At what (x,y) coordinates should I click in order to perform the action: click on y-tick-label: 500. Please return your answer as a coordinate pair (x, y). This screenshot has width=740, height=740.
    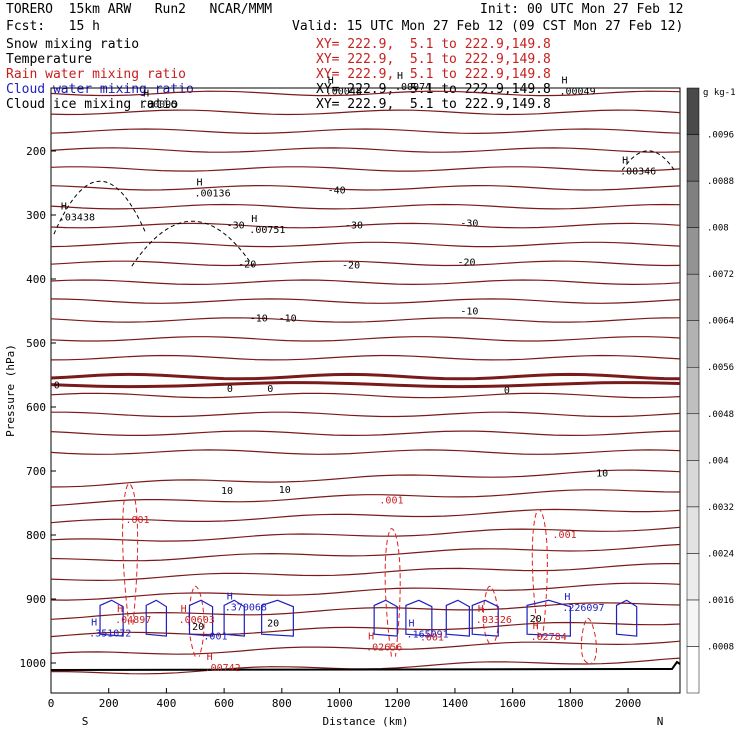
    Looking at the image, I should click on (36, 343).